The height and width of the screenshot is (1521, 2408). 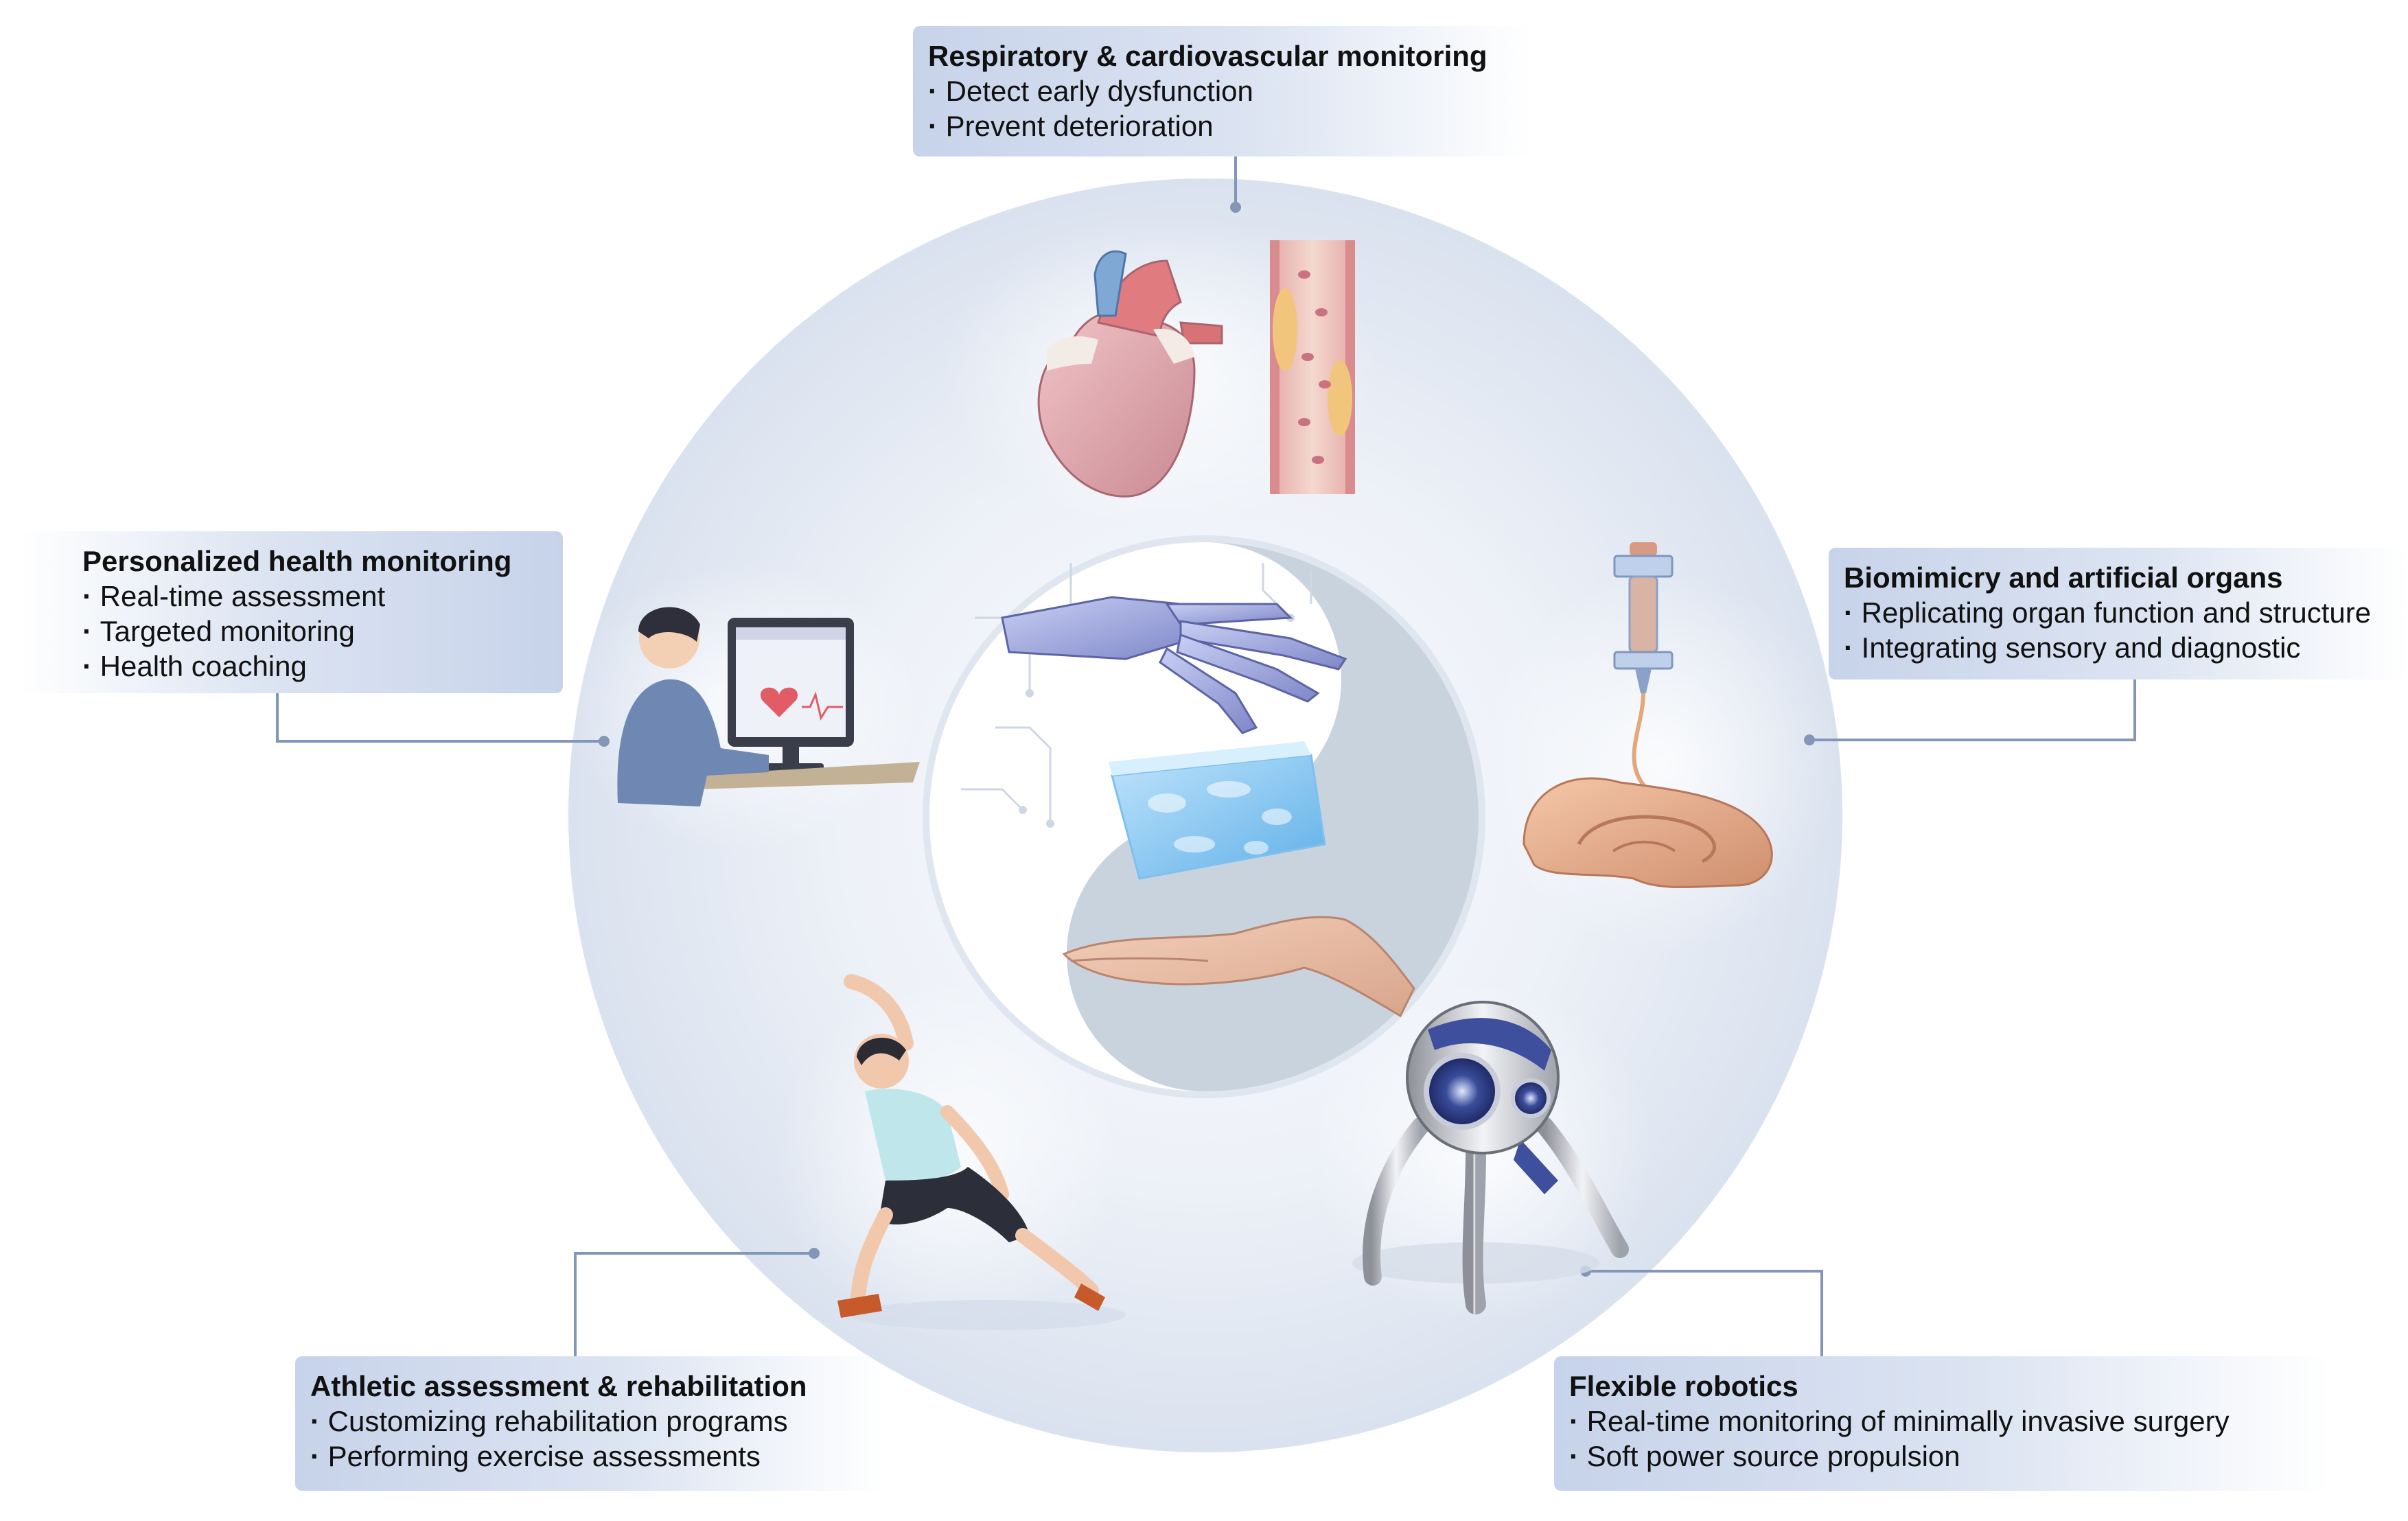 What do you see at coordinates (1648, 832) in the screenshot?
I see `ear-icon` at bounding box center [1648, 832].